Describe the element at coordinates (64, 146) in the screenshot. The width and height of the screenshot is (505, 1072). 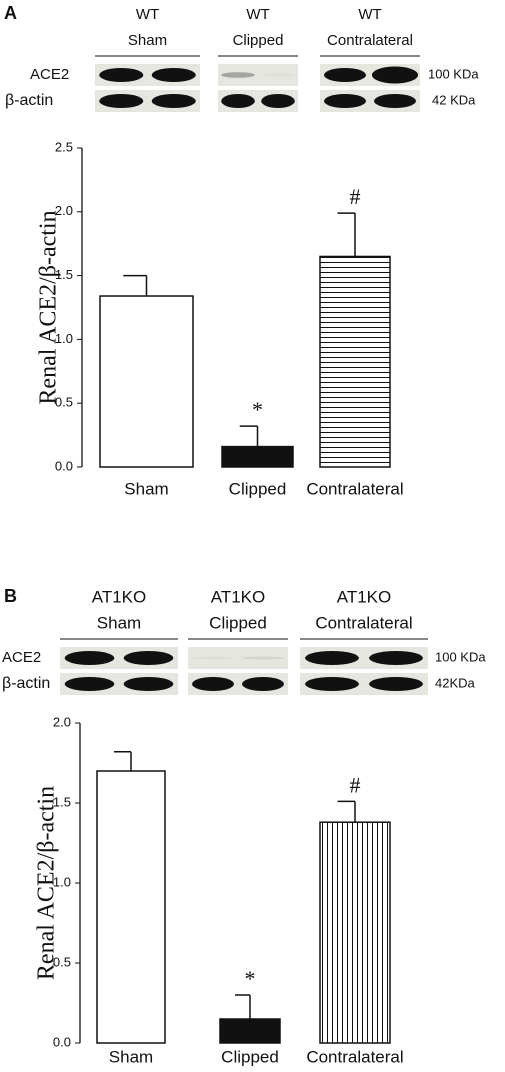
I see `y-tick-label: 2.5` at that location.